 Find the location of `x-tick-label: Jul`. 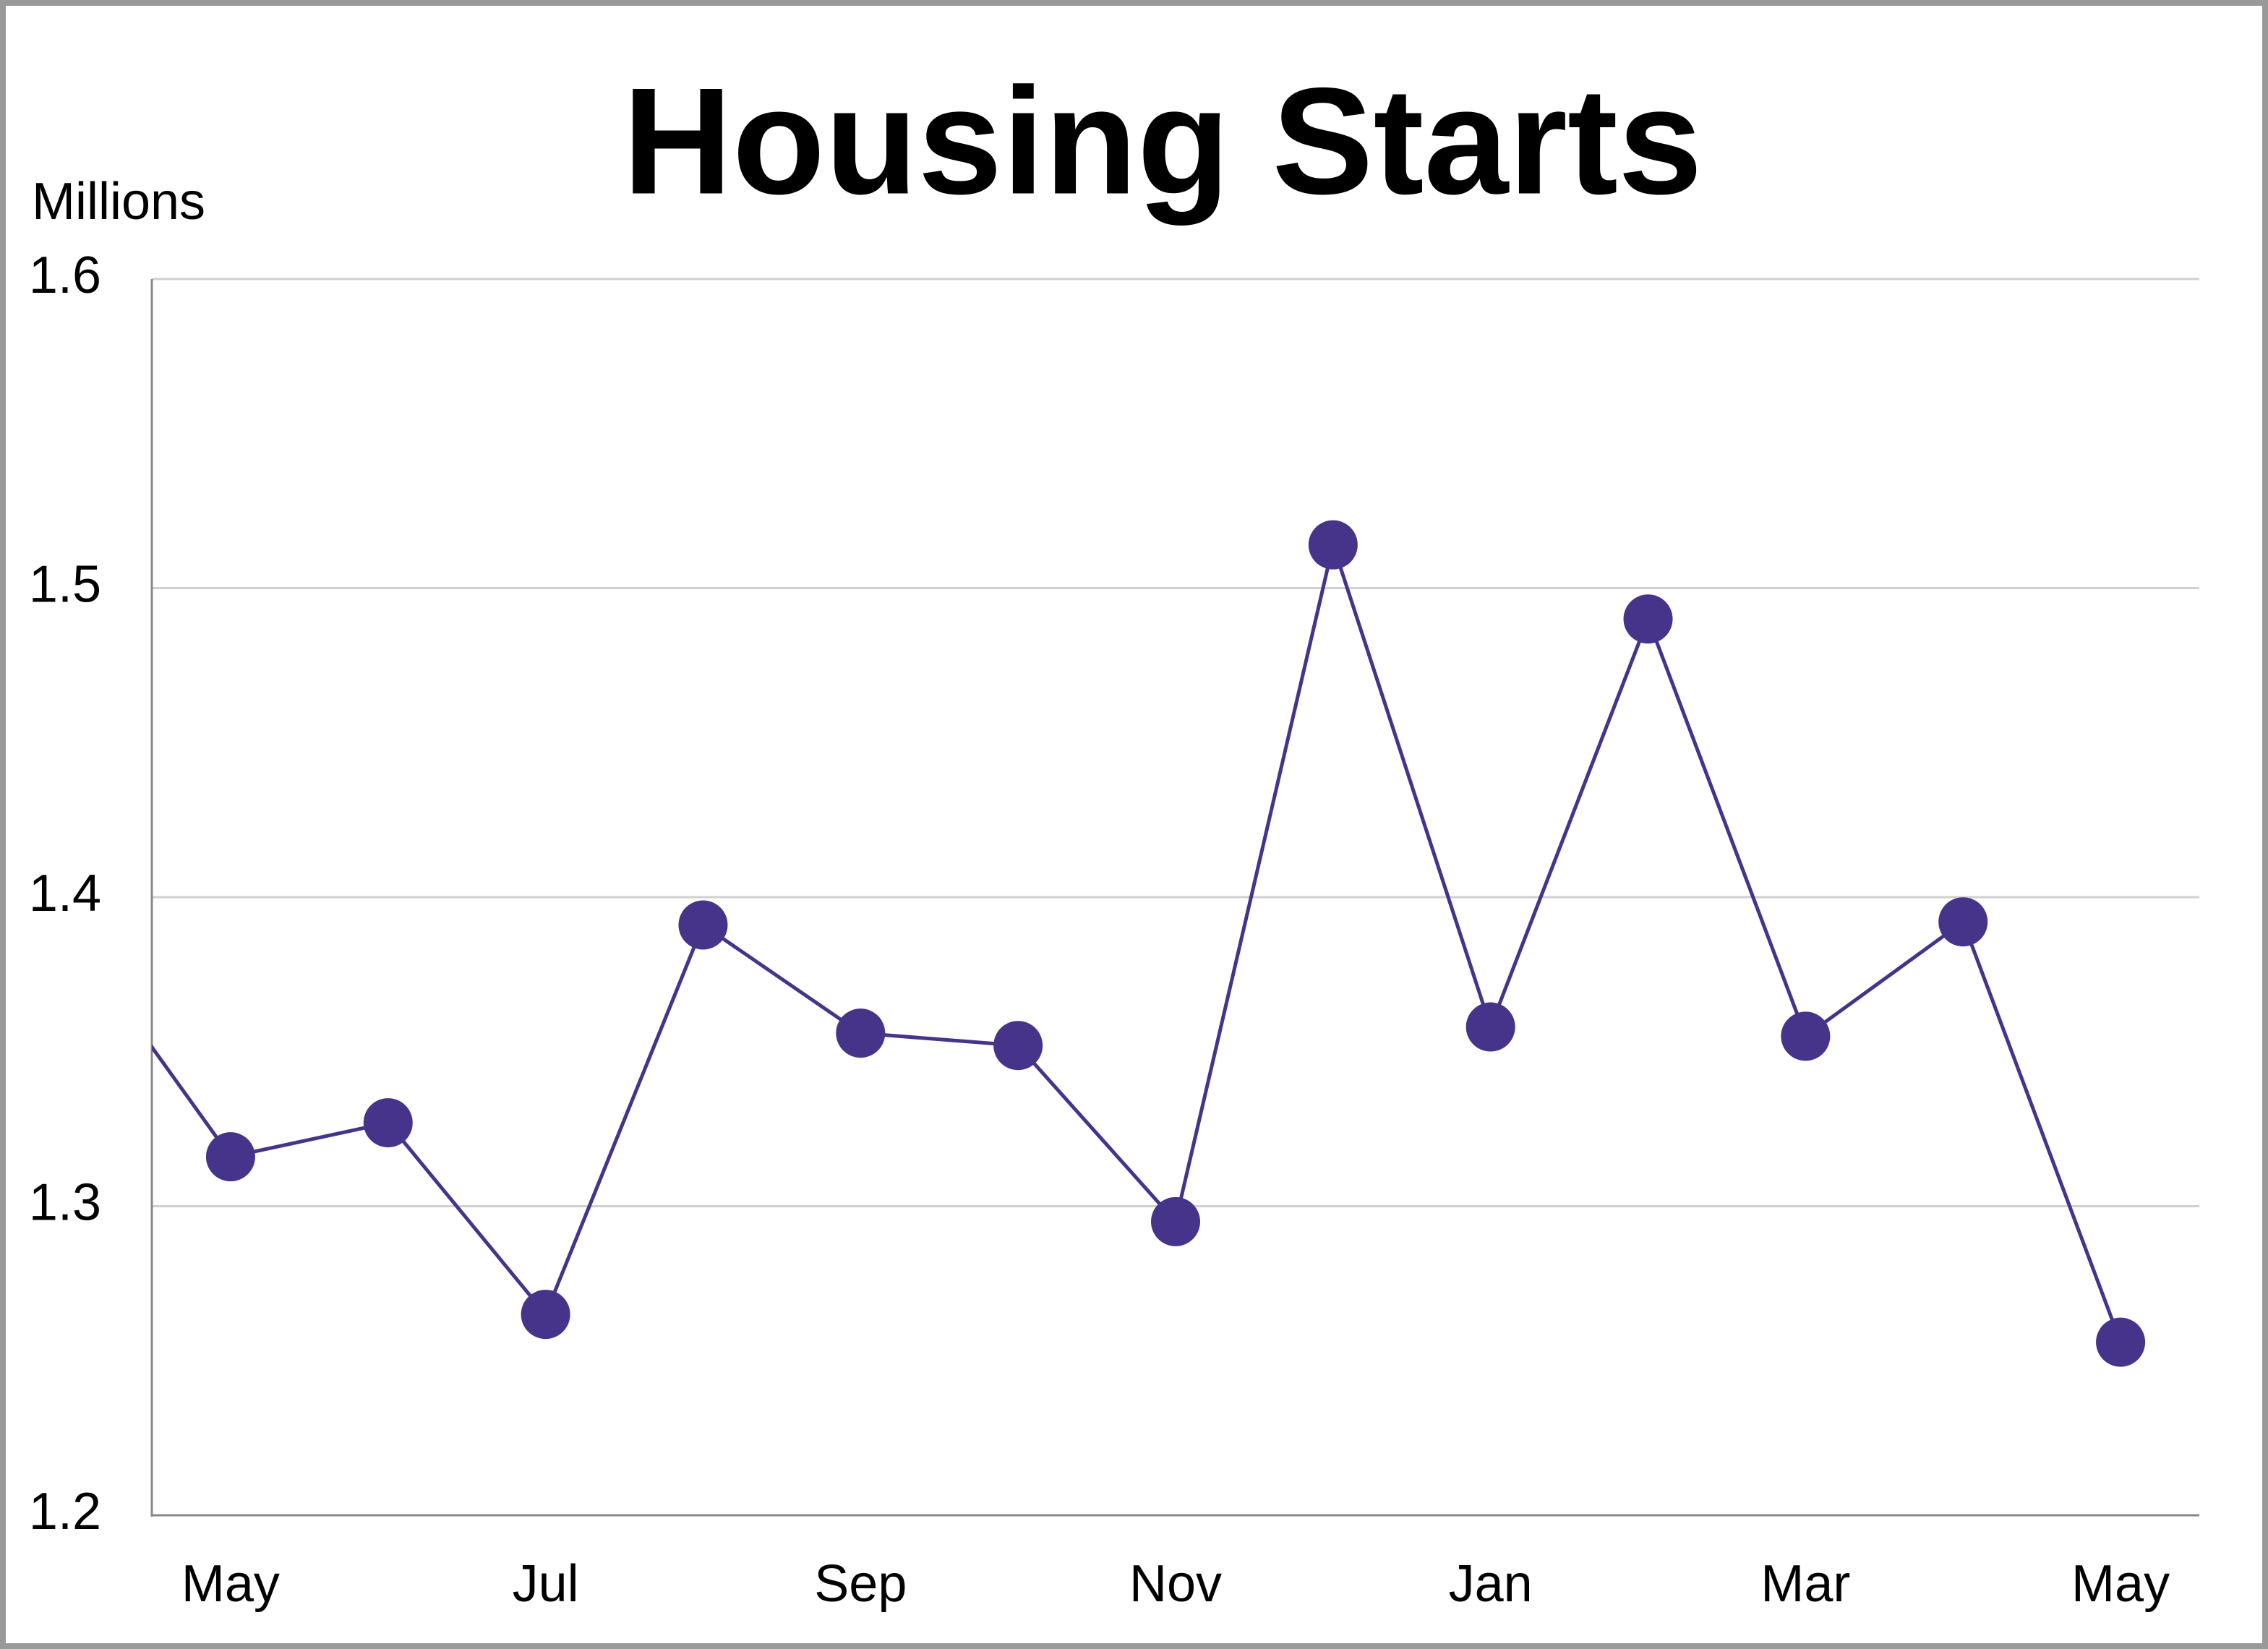

x-tick-label: Jul is located at coordinates (546, 1584).